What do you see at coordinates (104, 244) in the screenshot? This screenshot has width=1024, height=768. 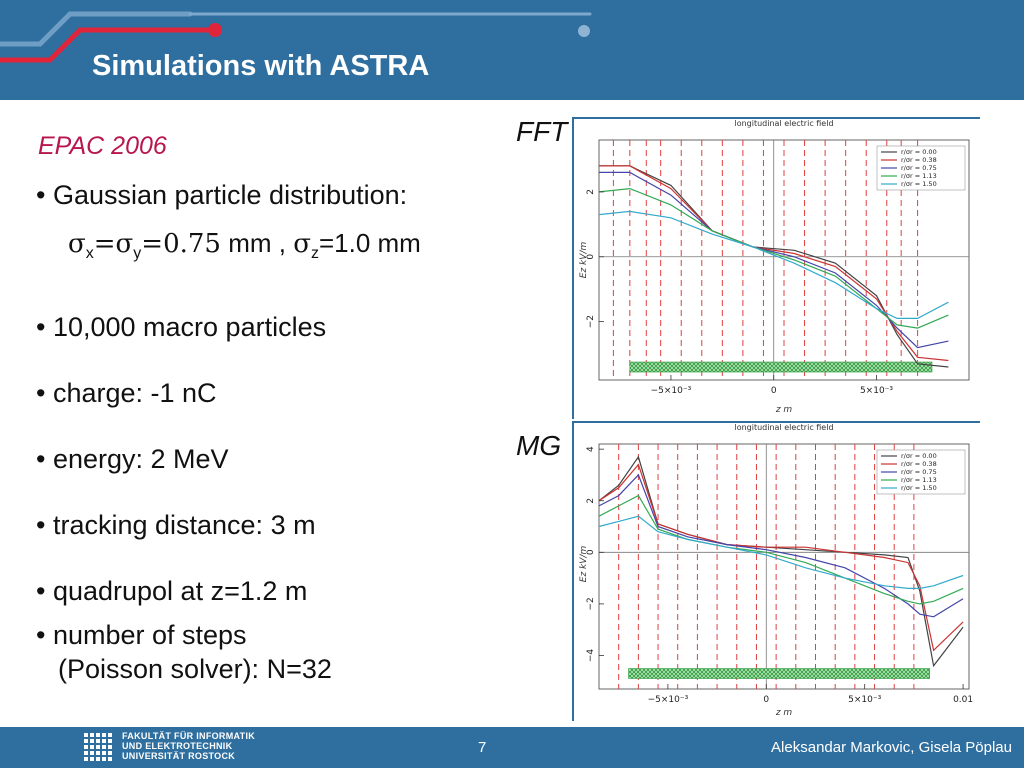 I see `equals: =` at bounding box center [104, 244].